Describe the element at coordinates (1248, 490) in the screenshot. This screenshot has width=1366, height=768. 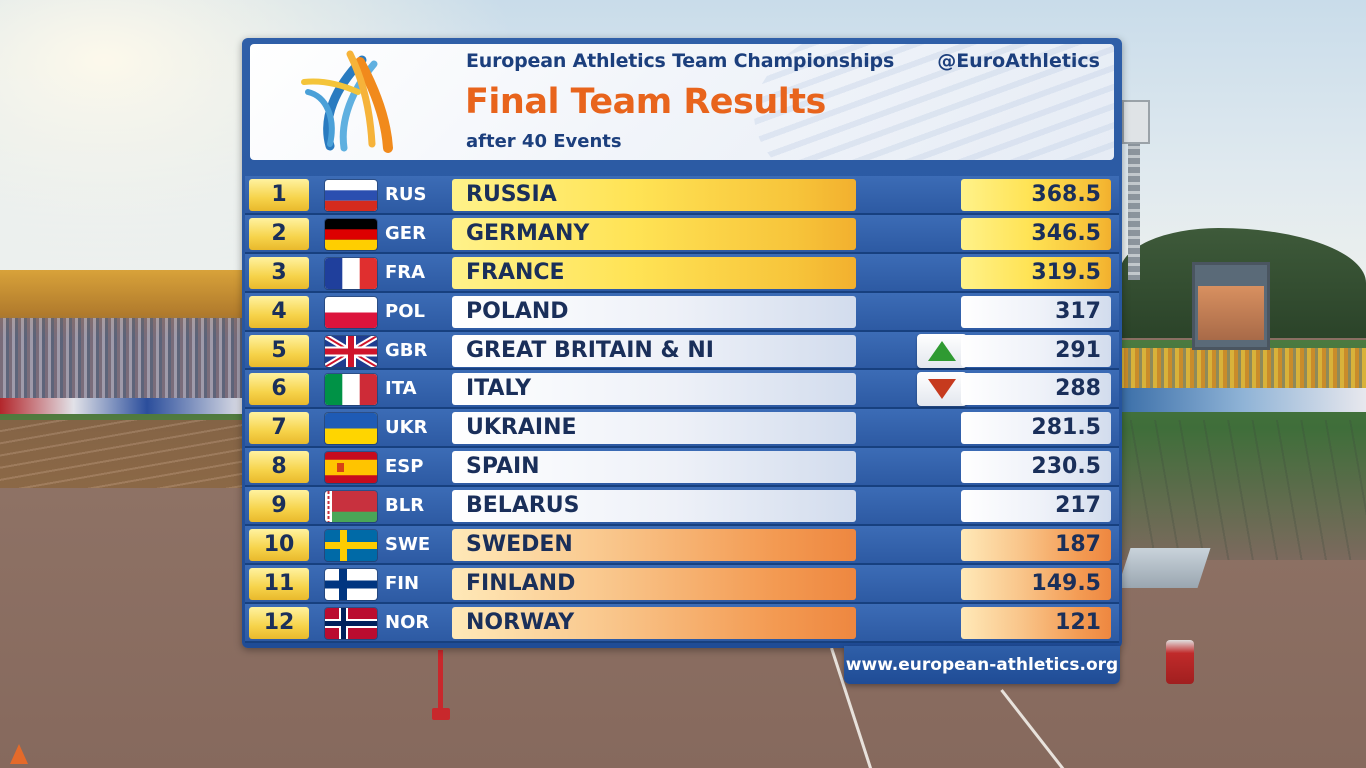
I see `throwing-cage-net` at that location.